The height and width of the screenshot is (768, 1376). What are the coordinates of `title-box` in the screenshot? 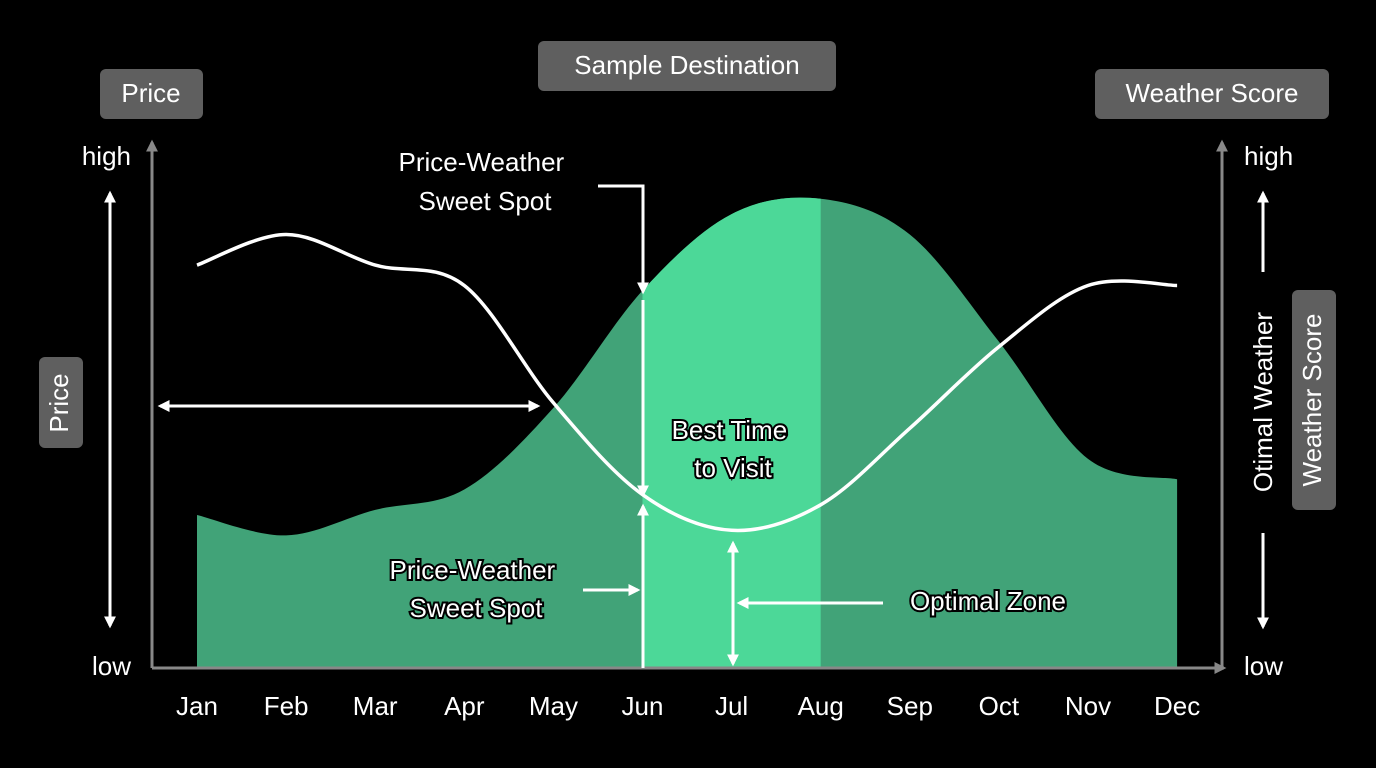 It's located at (687, 66).